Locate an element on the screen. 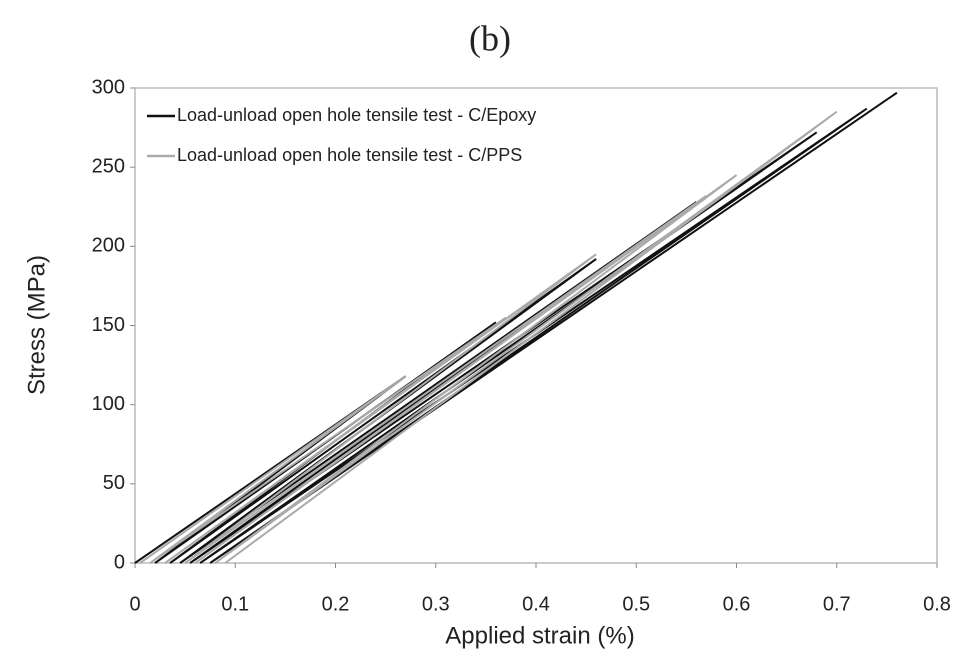 This screenshot has height=659, width=965. x-tick-label: 0.3 is located at coordinates (436, 604).